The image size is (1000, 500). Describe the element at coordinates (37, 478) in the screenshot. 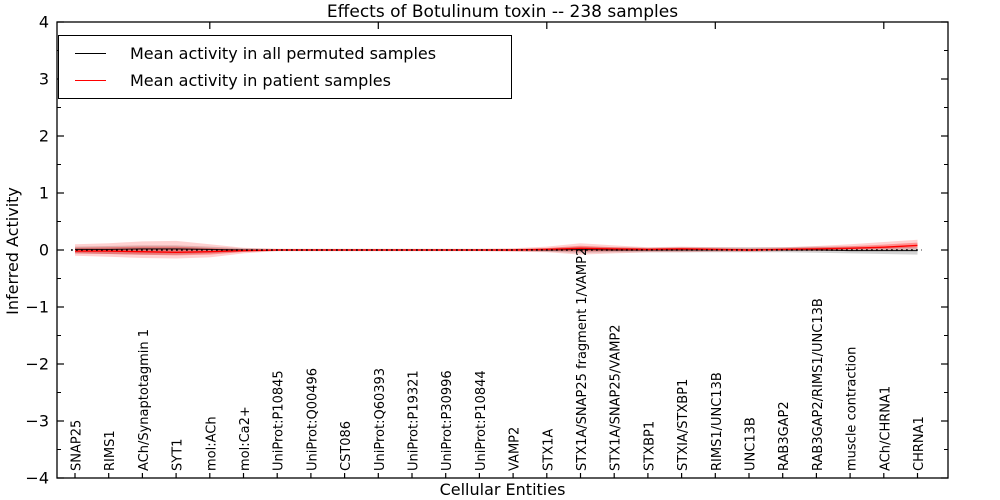

I see `y-tick-label: −4` at that location.